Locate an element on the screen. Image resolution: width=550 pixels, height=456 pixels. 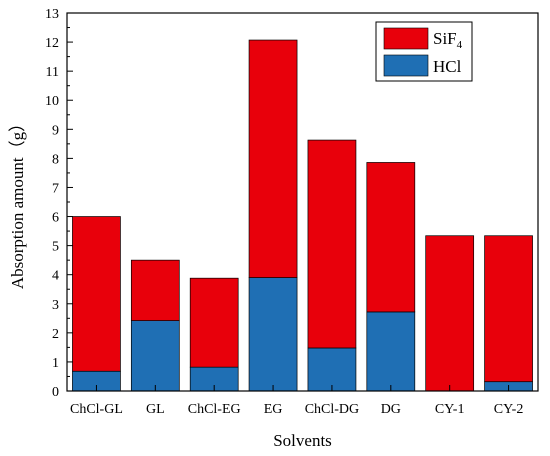
bar-hcl-eg is located at coordinates (273, 334).